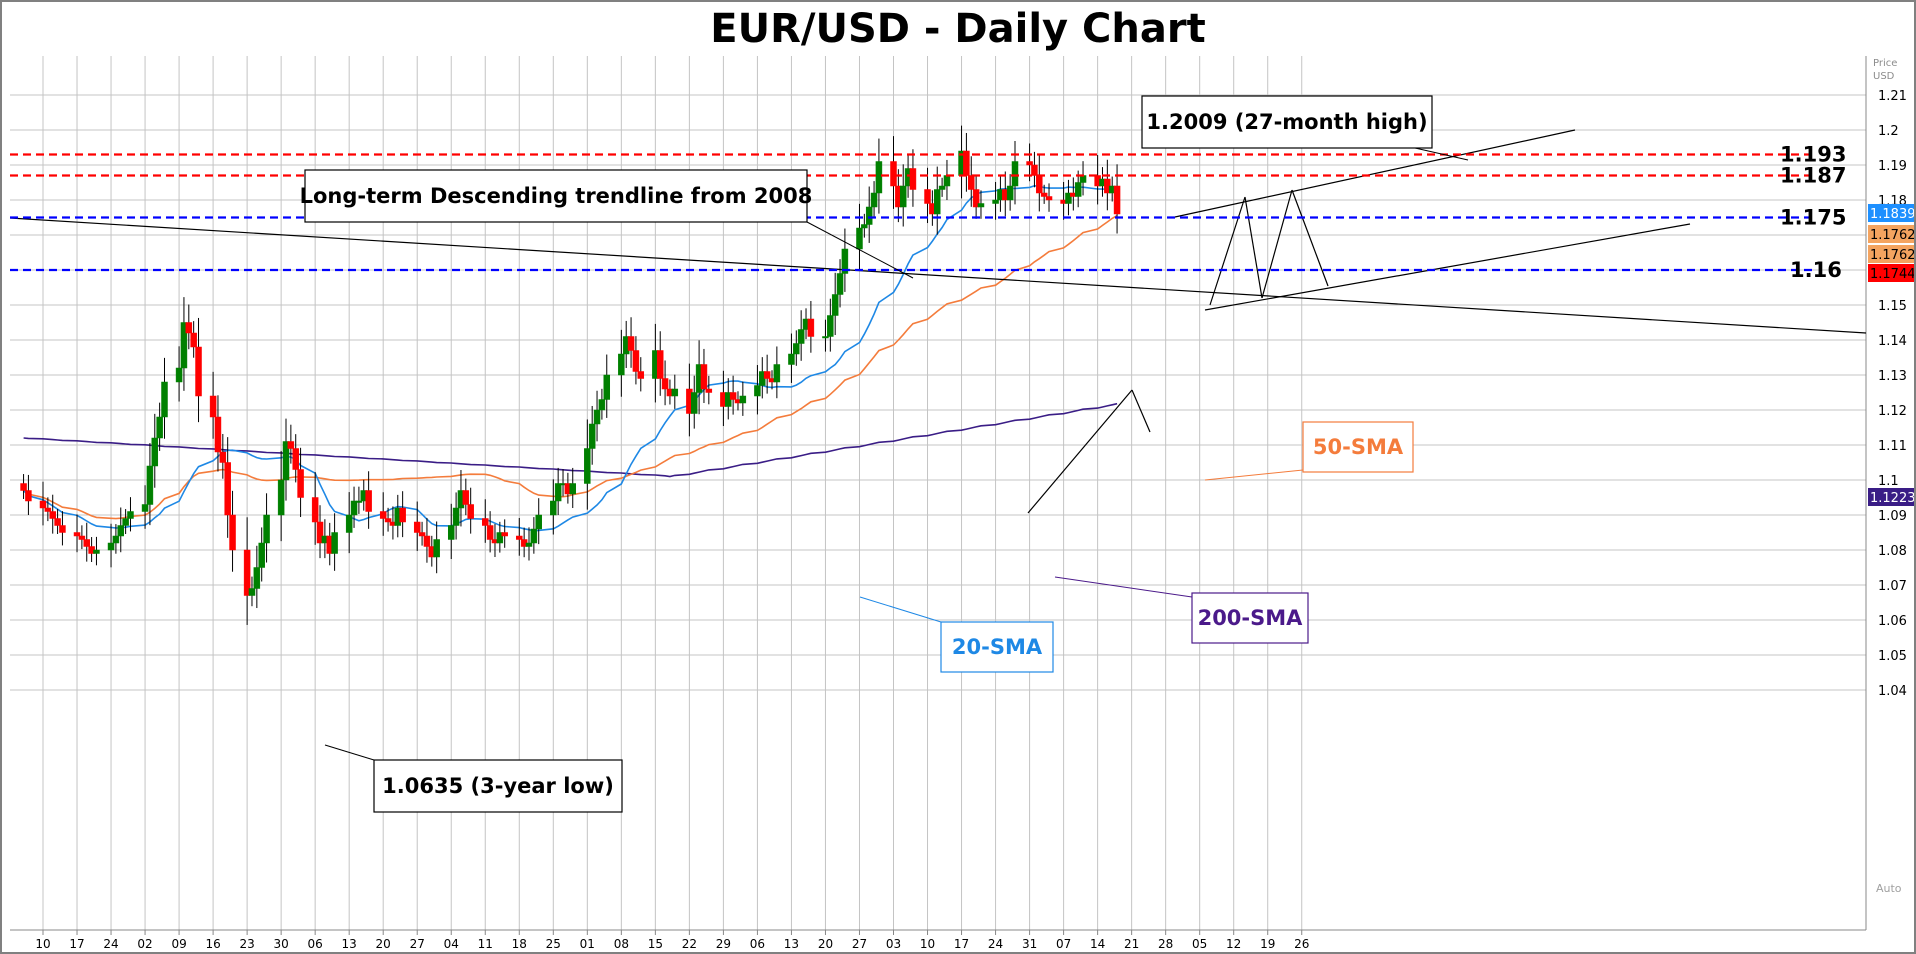 The image size is (1916, 954). What do you see at coordinates (1892, 691) in the screenshot?
I see `price-tick-label: 1.04` at bounding box center [1892, 691].